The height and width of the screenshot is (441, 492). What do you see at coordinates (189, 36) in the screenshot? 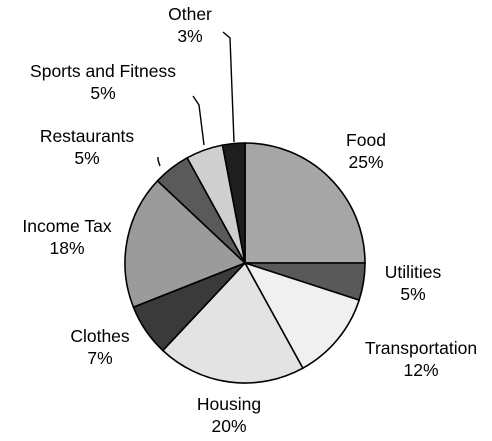
I see `slice-label-value: 3%` at bounding box center [189, 36].